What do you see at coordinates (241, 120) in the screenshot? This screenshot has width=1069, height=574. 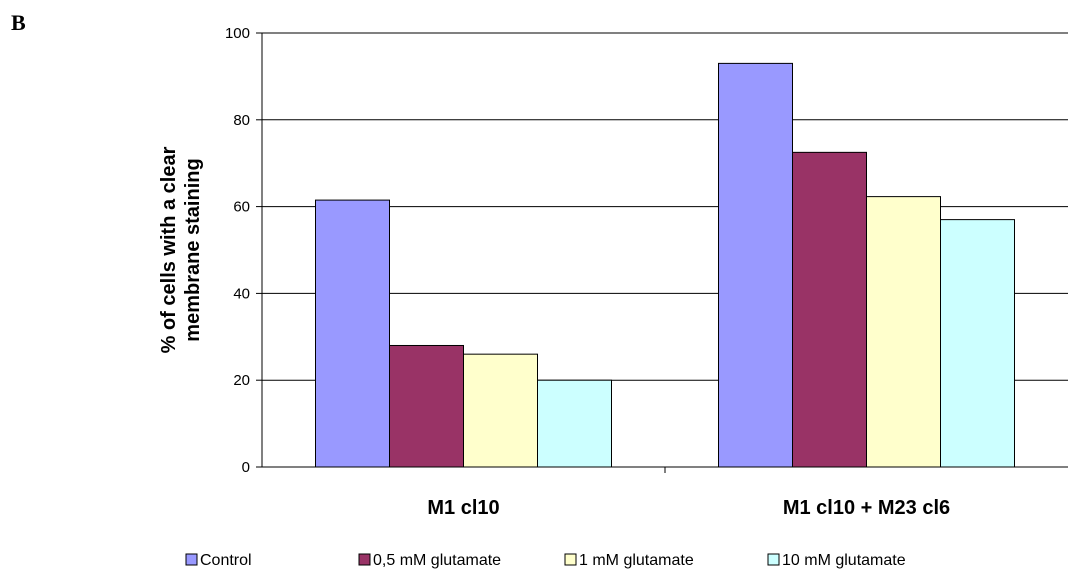 I see `y-tick-label: 80` at bounding box center [241, 120].